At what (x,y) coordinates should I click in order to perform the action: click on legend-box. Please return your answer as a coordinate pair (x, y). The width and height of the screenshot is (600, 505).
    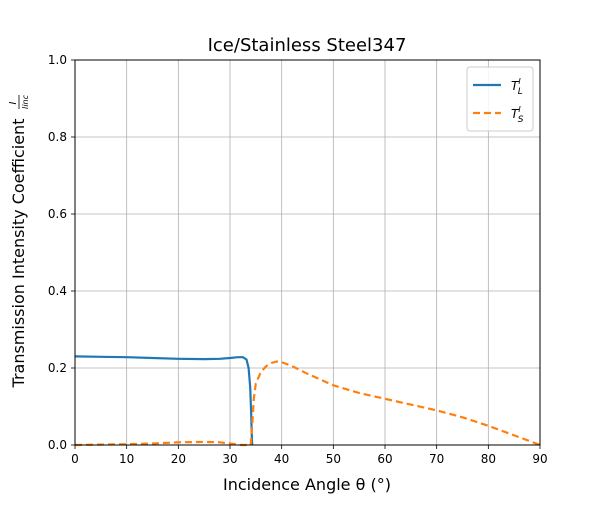
    Looking at the image, I should click on (500, 99).